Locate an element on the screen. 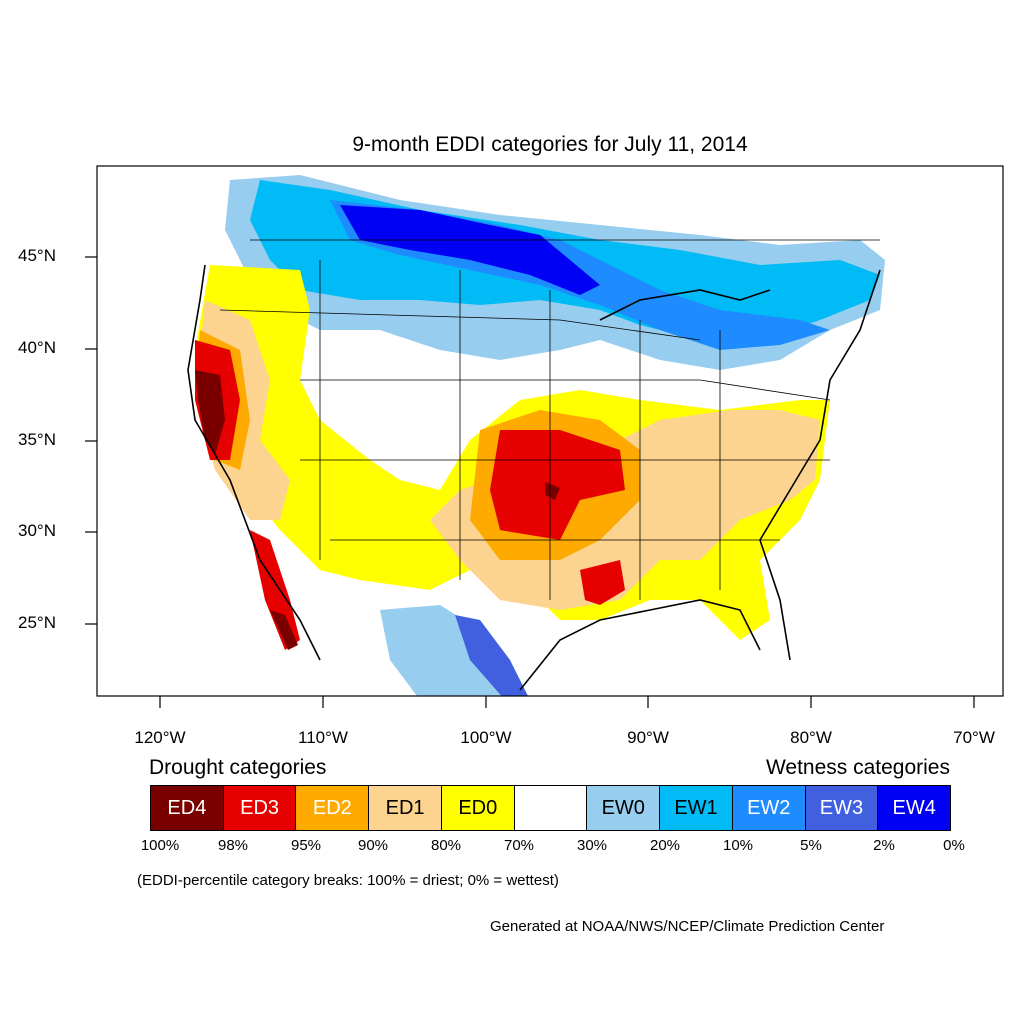 The width and height of the screenshot is (1024, 1024). break-label: 5% is located at coordinates (811, 845).